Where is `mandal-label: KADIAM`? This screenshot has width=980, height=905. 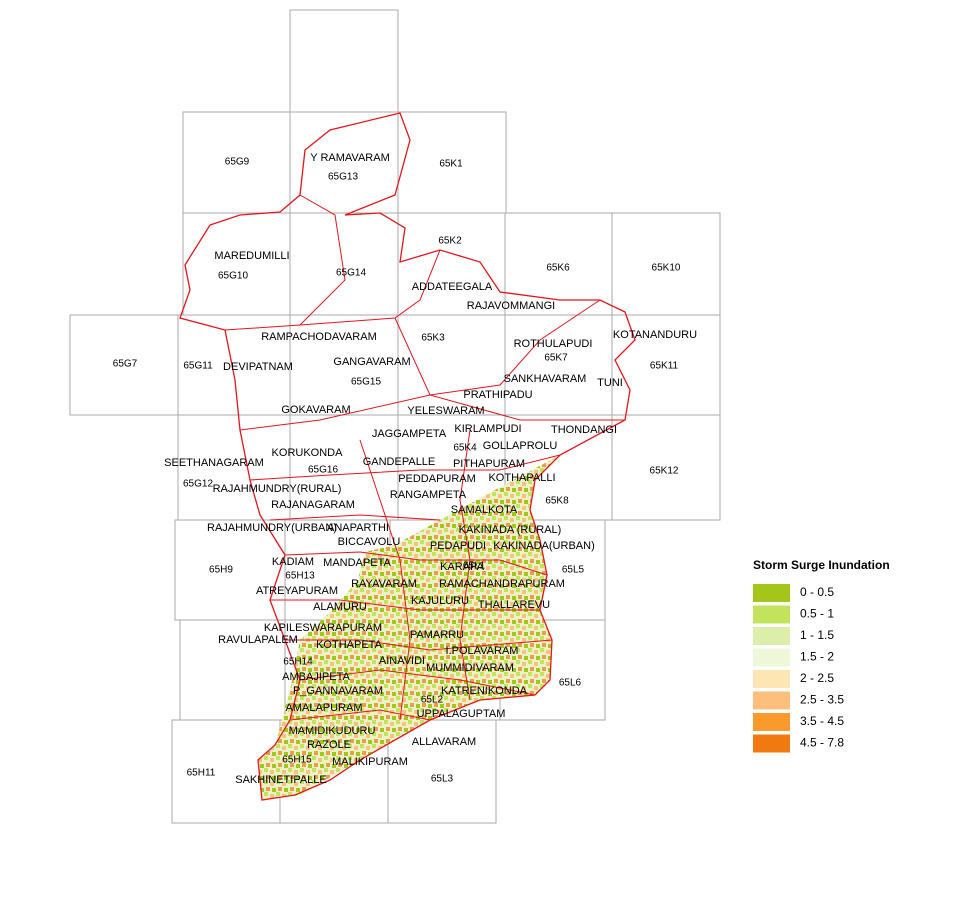 mandal-label: KADIAM is located at coordinates (293, 562).